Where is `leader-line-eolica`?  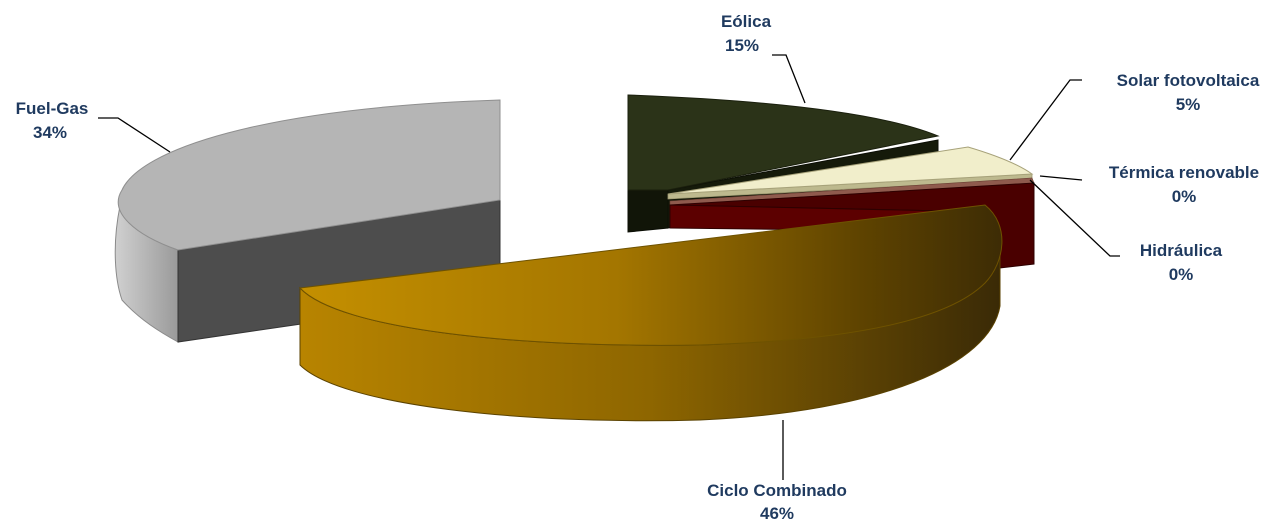 leader-line-eolica is located at coordinates (789, 79).